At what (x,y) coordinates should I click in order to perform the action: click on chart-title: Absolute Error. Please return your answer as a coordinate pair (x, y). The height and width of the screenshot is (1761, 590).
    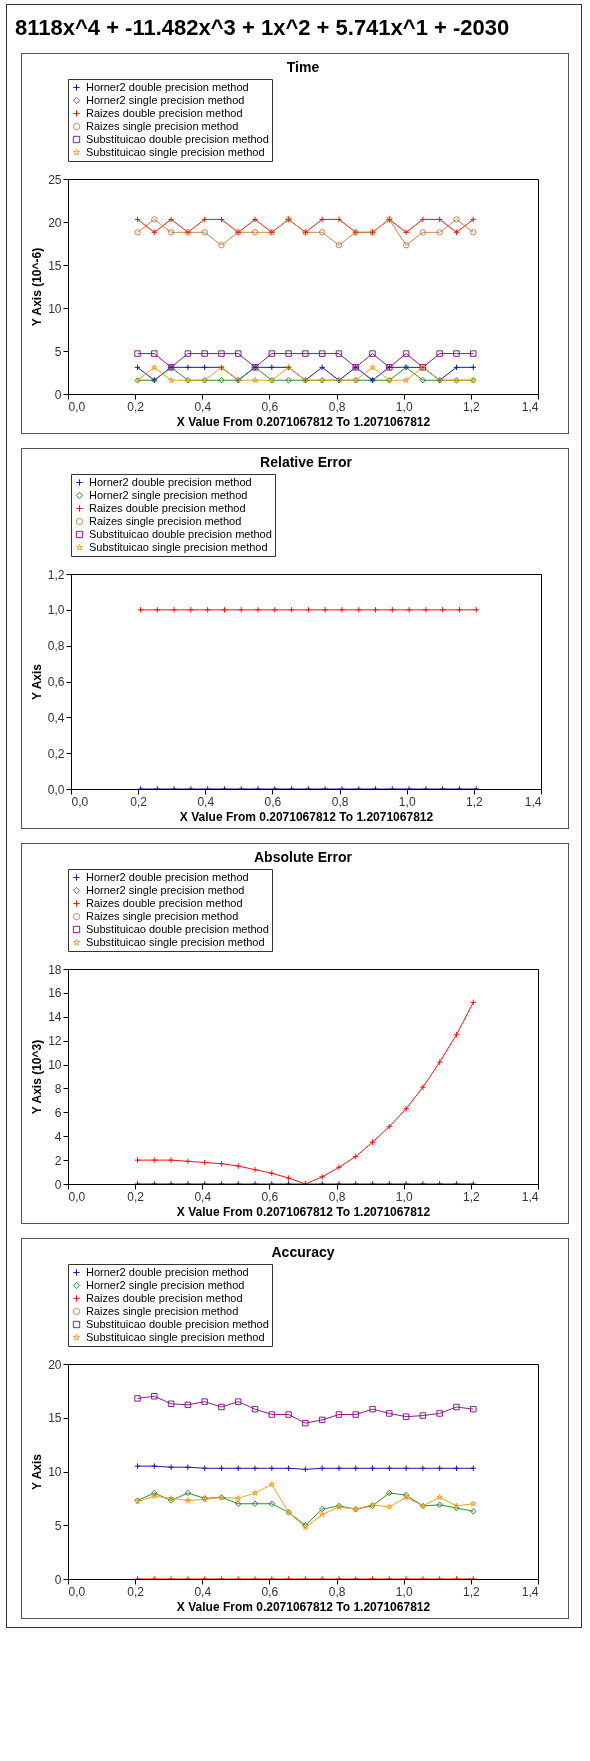
    Looking at the image, I should click on (303, 856).